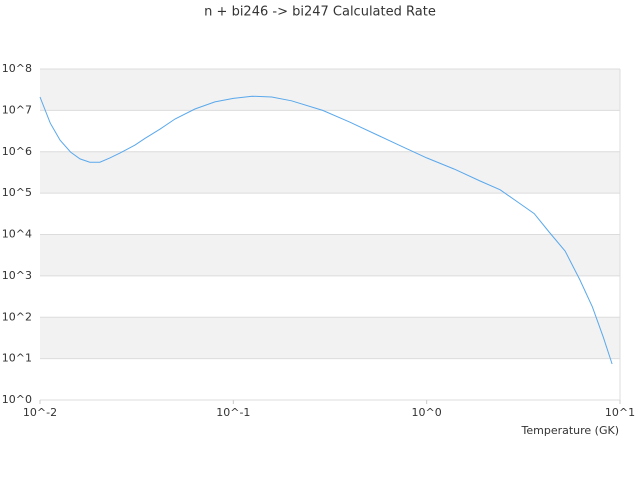 The height and width of the screenshot is (480, 640). I want to click on y-tick-label: 10^6, so click(17, 151).